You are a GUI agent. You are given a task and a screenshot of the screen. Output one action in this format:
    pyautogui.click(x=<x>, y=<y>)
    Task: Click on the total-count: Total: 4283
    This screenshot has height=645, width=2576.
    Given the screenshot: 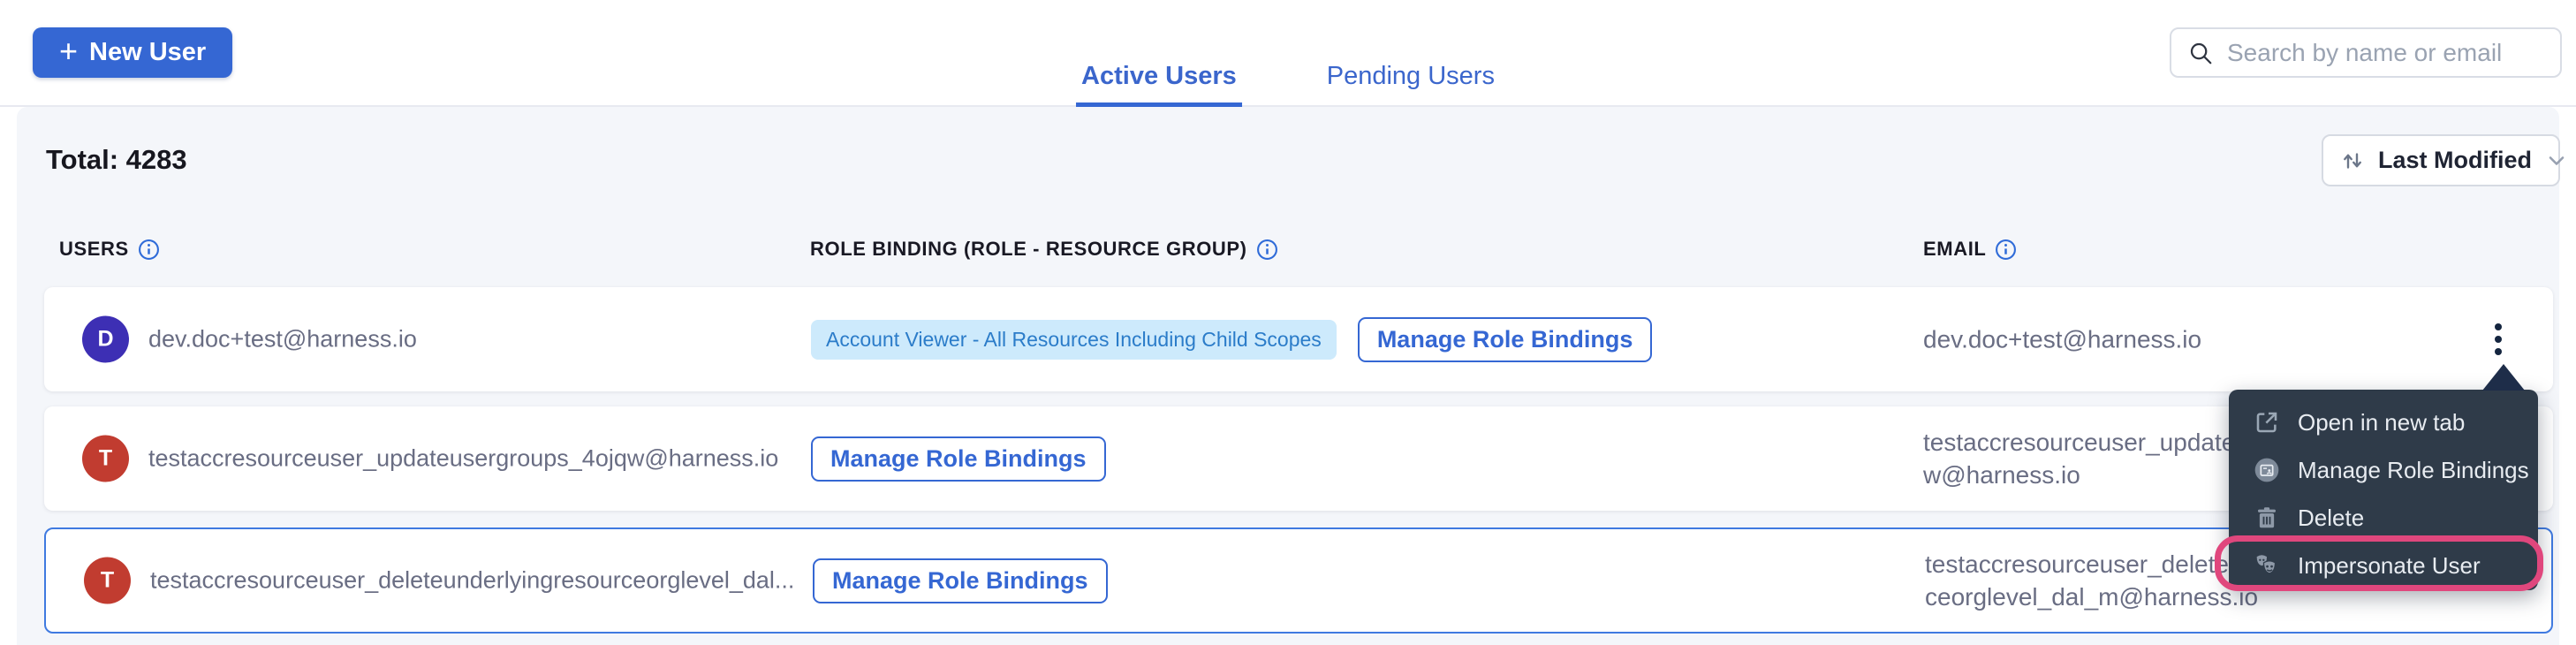 What is the action you would take?
    pyautogui.click(x=117, y=159)
    